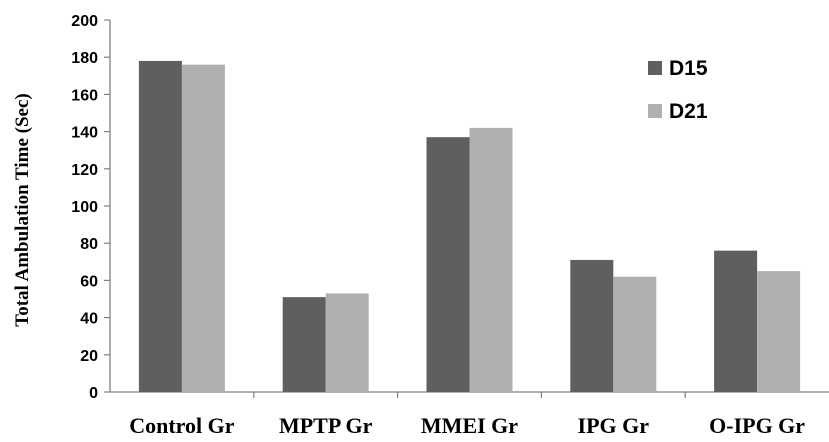 The width and height of the screenshot is (829, 442). What do you see at coordinates (93, 393) in the screenshot?
I see `y-tick-label: 0` at bounding box center [93, 393].